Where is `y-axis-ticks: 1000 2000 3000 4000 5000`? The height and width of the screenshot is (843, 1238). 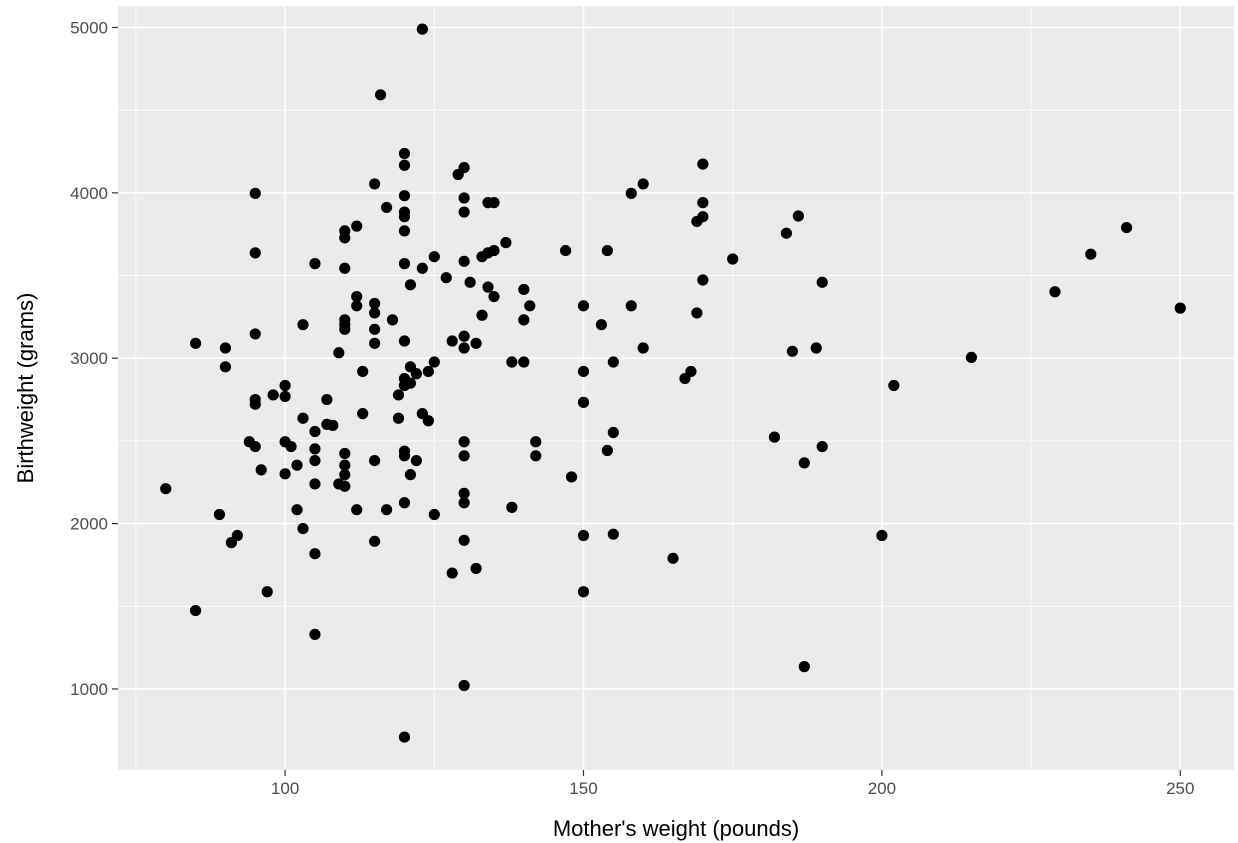 y-axis-ticks: 1000 2000 3000 4000 5000 is located at coordinates (94, 358).